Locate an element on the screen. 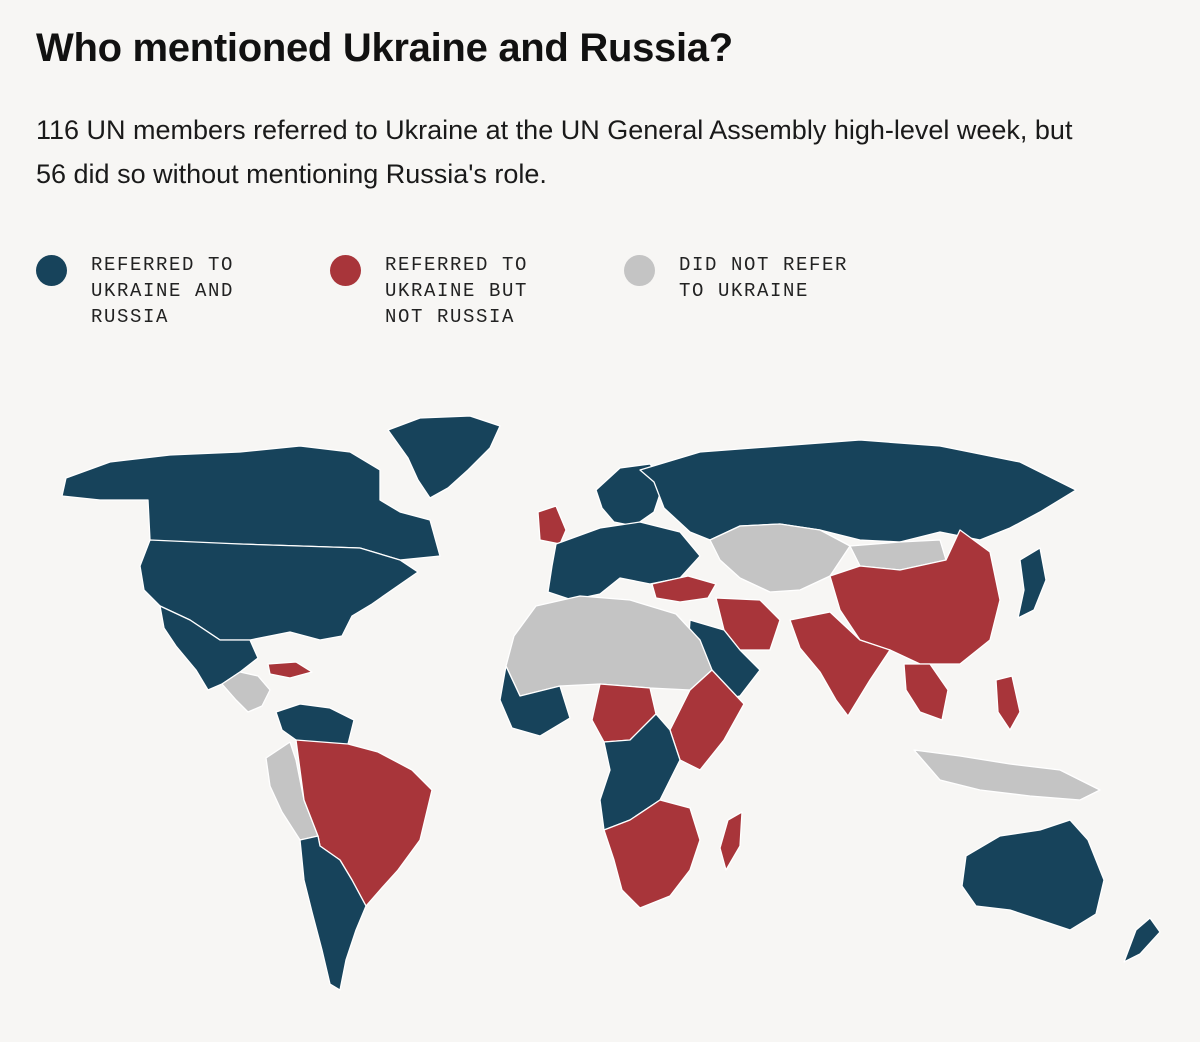  legend-item-both: Referred to Ukraine and Russia is located at coordinates (158, 291).